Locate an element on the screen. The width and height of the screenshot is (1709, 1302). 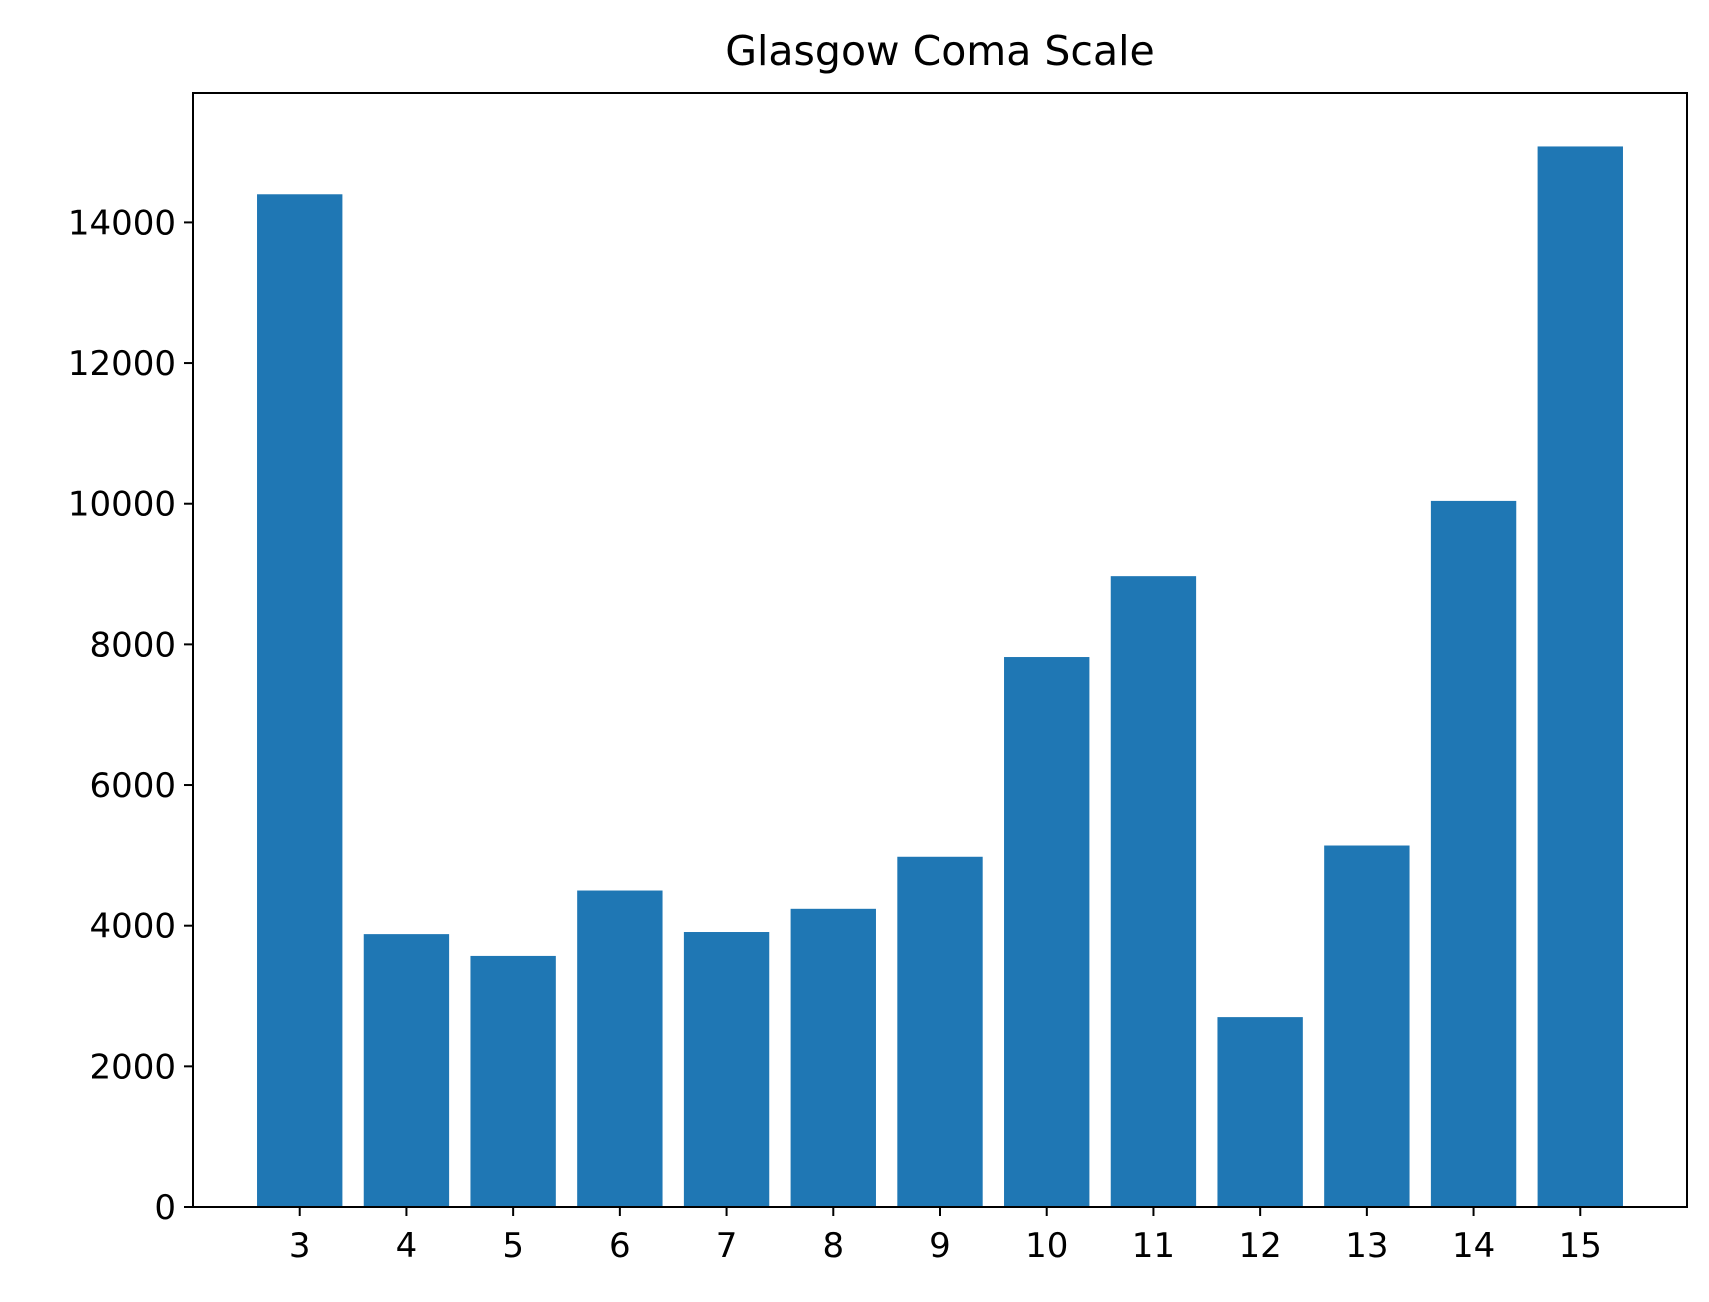
y-axis: 0 2000 4000 6000 8000 10000 12000 14000 is located at coordinates (130, 715).